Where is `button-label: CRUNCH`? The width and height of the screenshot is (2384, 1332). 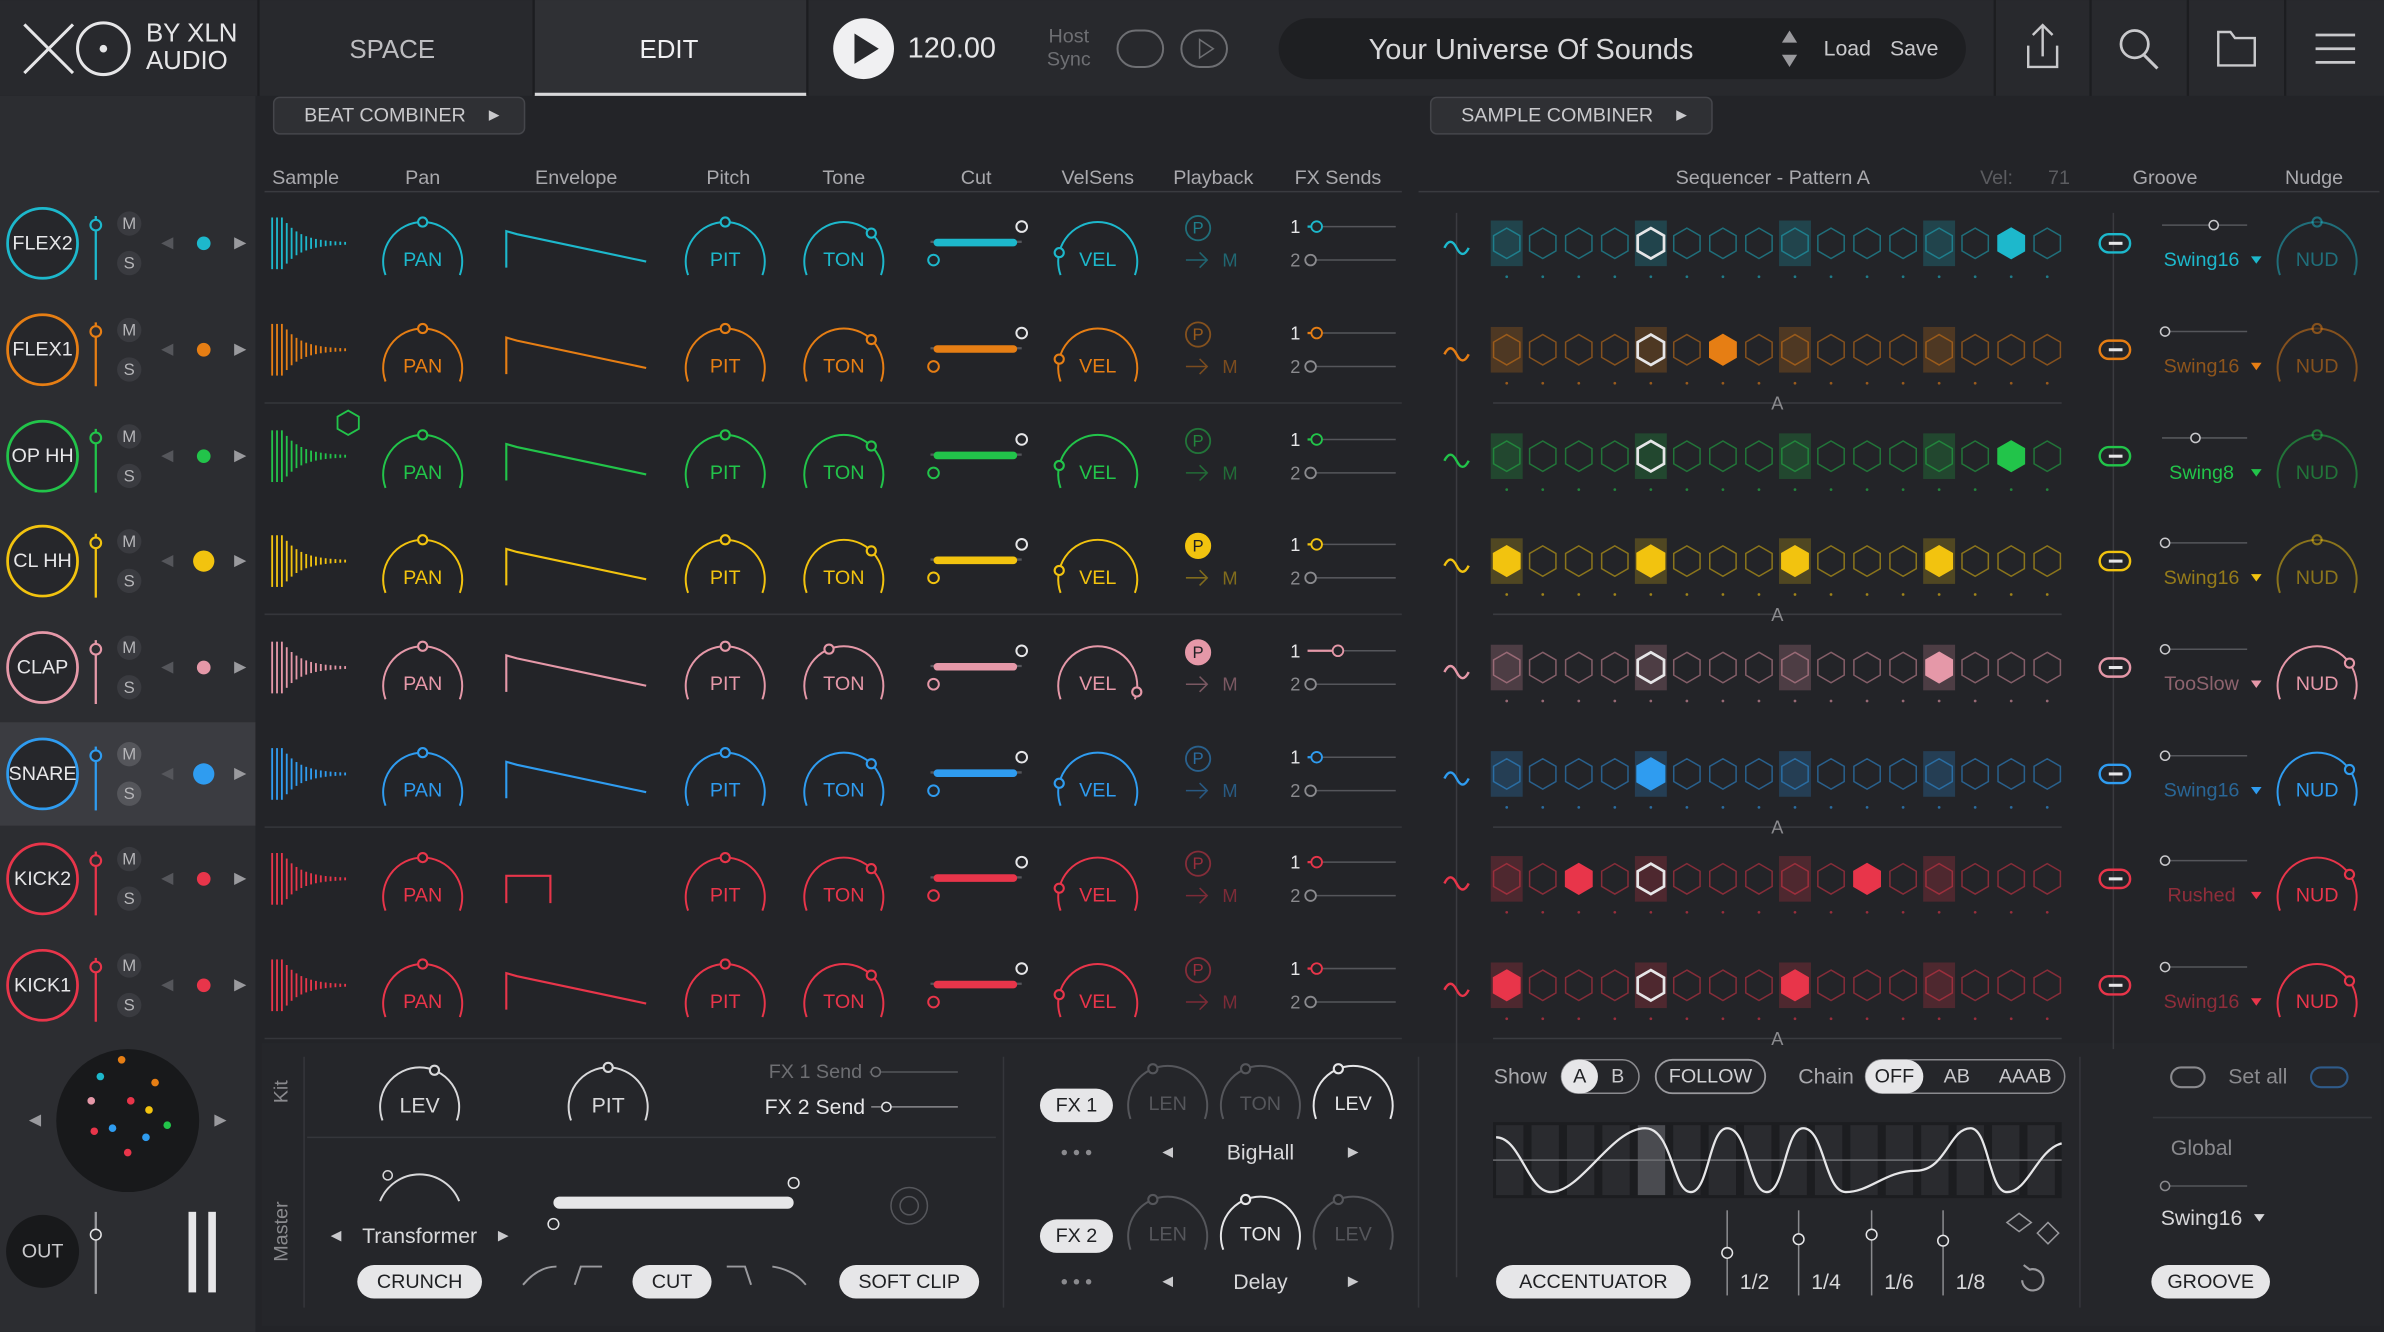 button-label: CRUNCH is located at coordinates (420, 1282).